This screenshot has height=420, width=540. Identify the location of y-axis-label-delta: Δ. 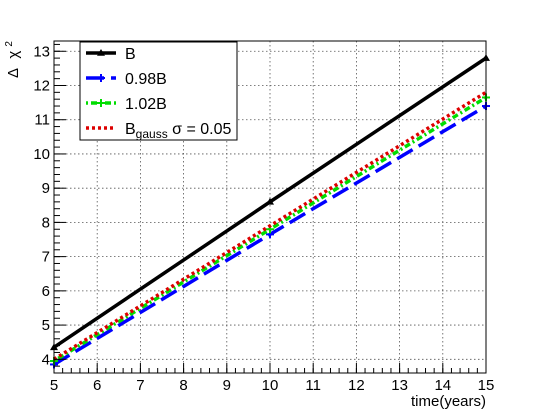
(13, 73).